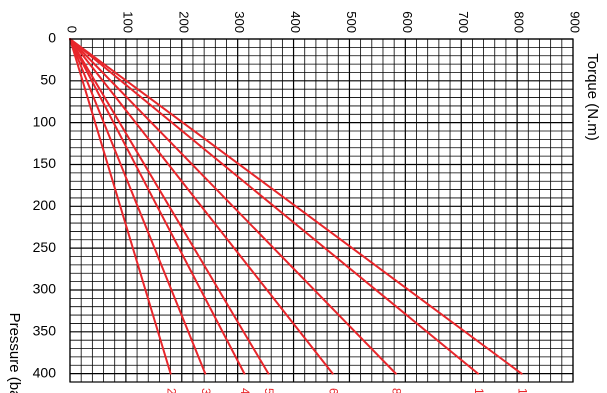 The image size is (607, 393). What do you see at coordinates (127, 22) in the screenshot?
I see `torque-tick-label: 100` at bounding box center [127, 22].